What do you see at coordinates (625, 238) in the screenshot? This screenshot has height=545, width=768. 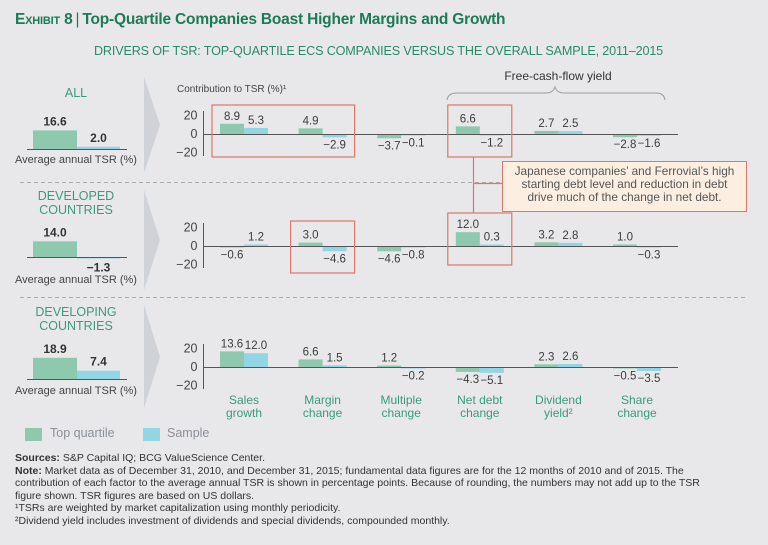 I see `value-label: 1.0` at bounding box center [625, 238].